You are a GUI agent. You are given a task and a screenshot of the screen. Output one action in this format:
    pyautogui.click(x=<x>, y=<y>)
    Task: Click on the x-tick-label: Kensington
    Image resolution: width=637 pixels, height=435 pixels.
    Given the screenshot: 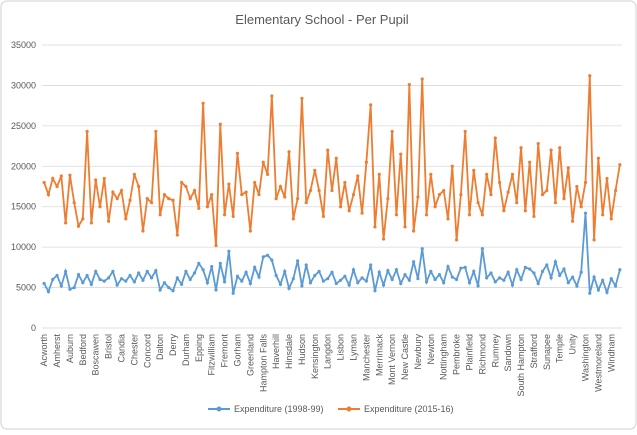 What is the action you would take?
    pyautogui.click(x=315, y=356)
    